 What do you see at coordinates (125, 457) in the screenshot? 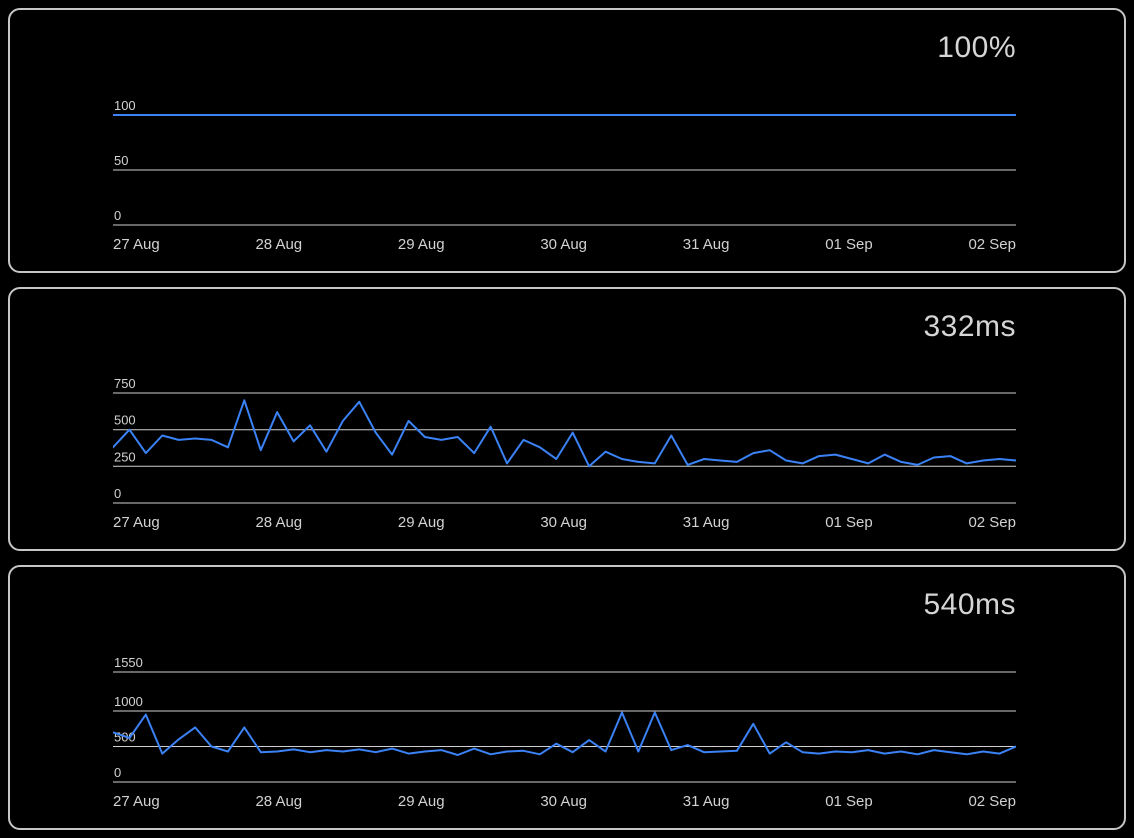
I see `y-tick-label: 250` at bounding box center [125, 457].